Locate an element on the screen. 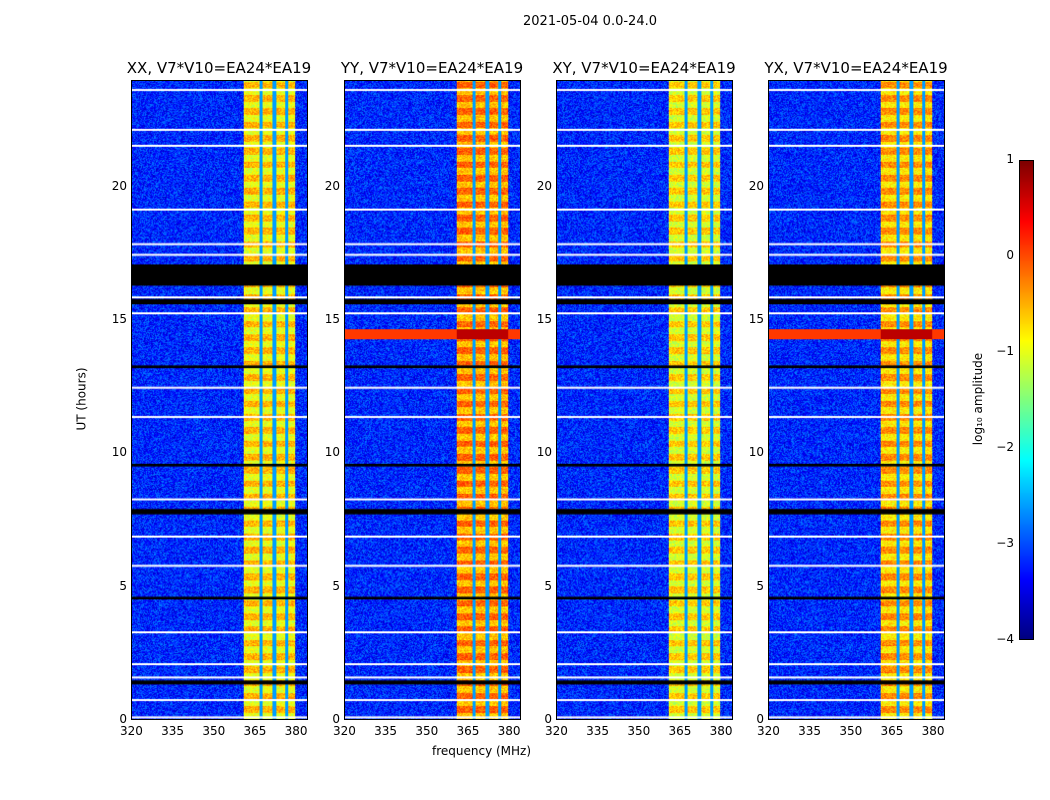 Image resolution: width=1050 pixels, height=800 pixels. colorbar-tick-label: −1 is located at coordinates (1005, 351).